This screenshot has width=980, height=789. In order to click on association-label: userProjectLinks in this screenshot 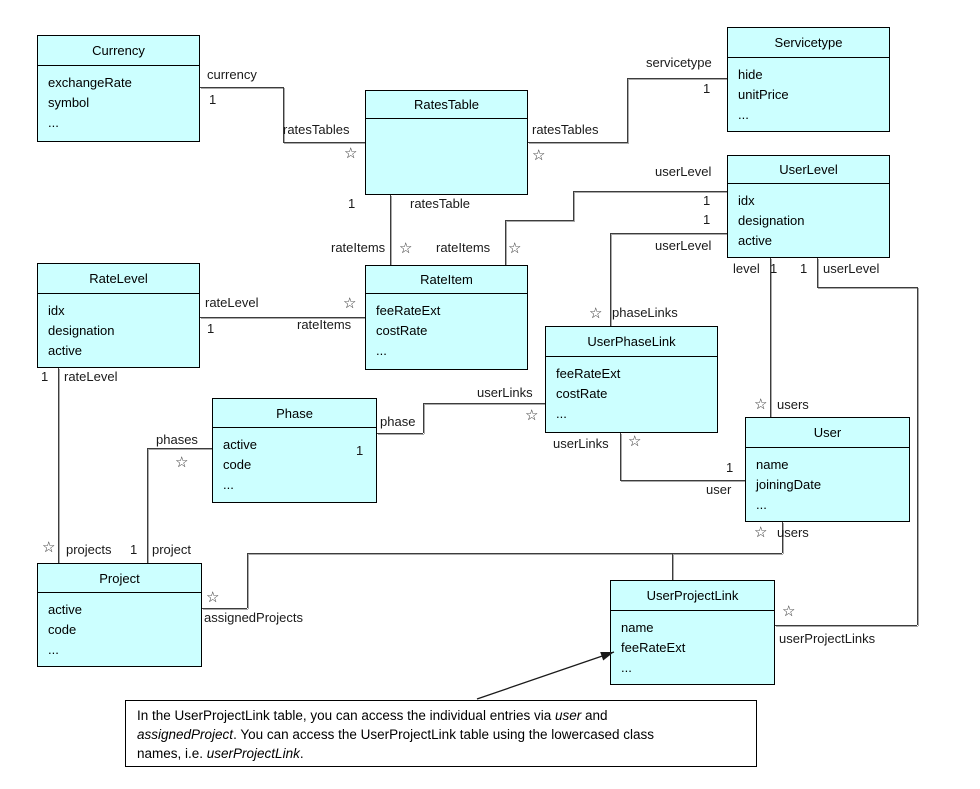, I will do `click(827, 638)`.